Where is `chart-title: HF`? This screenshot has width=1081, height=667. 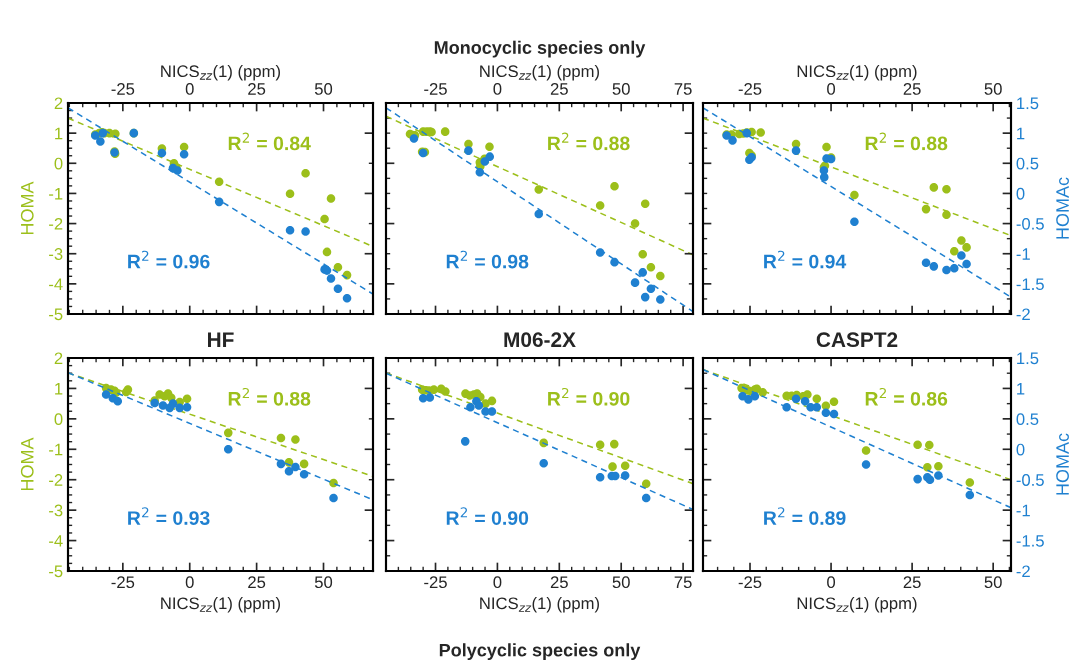 chart-title: HF is located at coordinates (221, 339).